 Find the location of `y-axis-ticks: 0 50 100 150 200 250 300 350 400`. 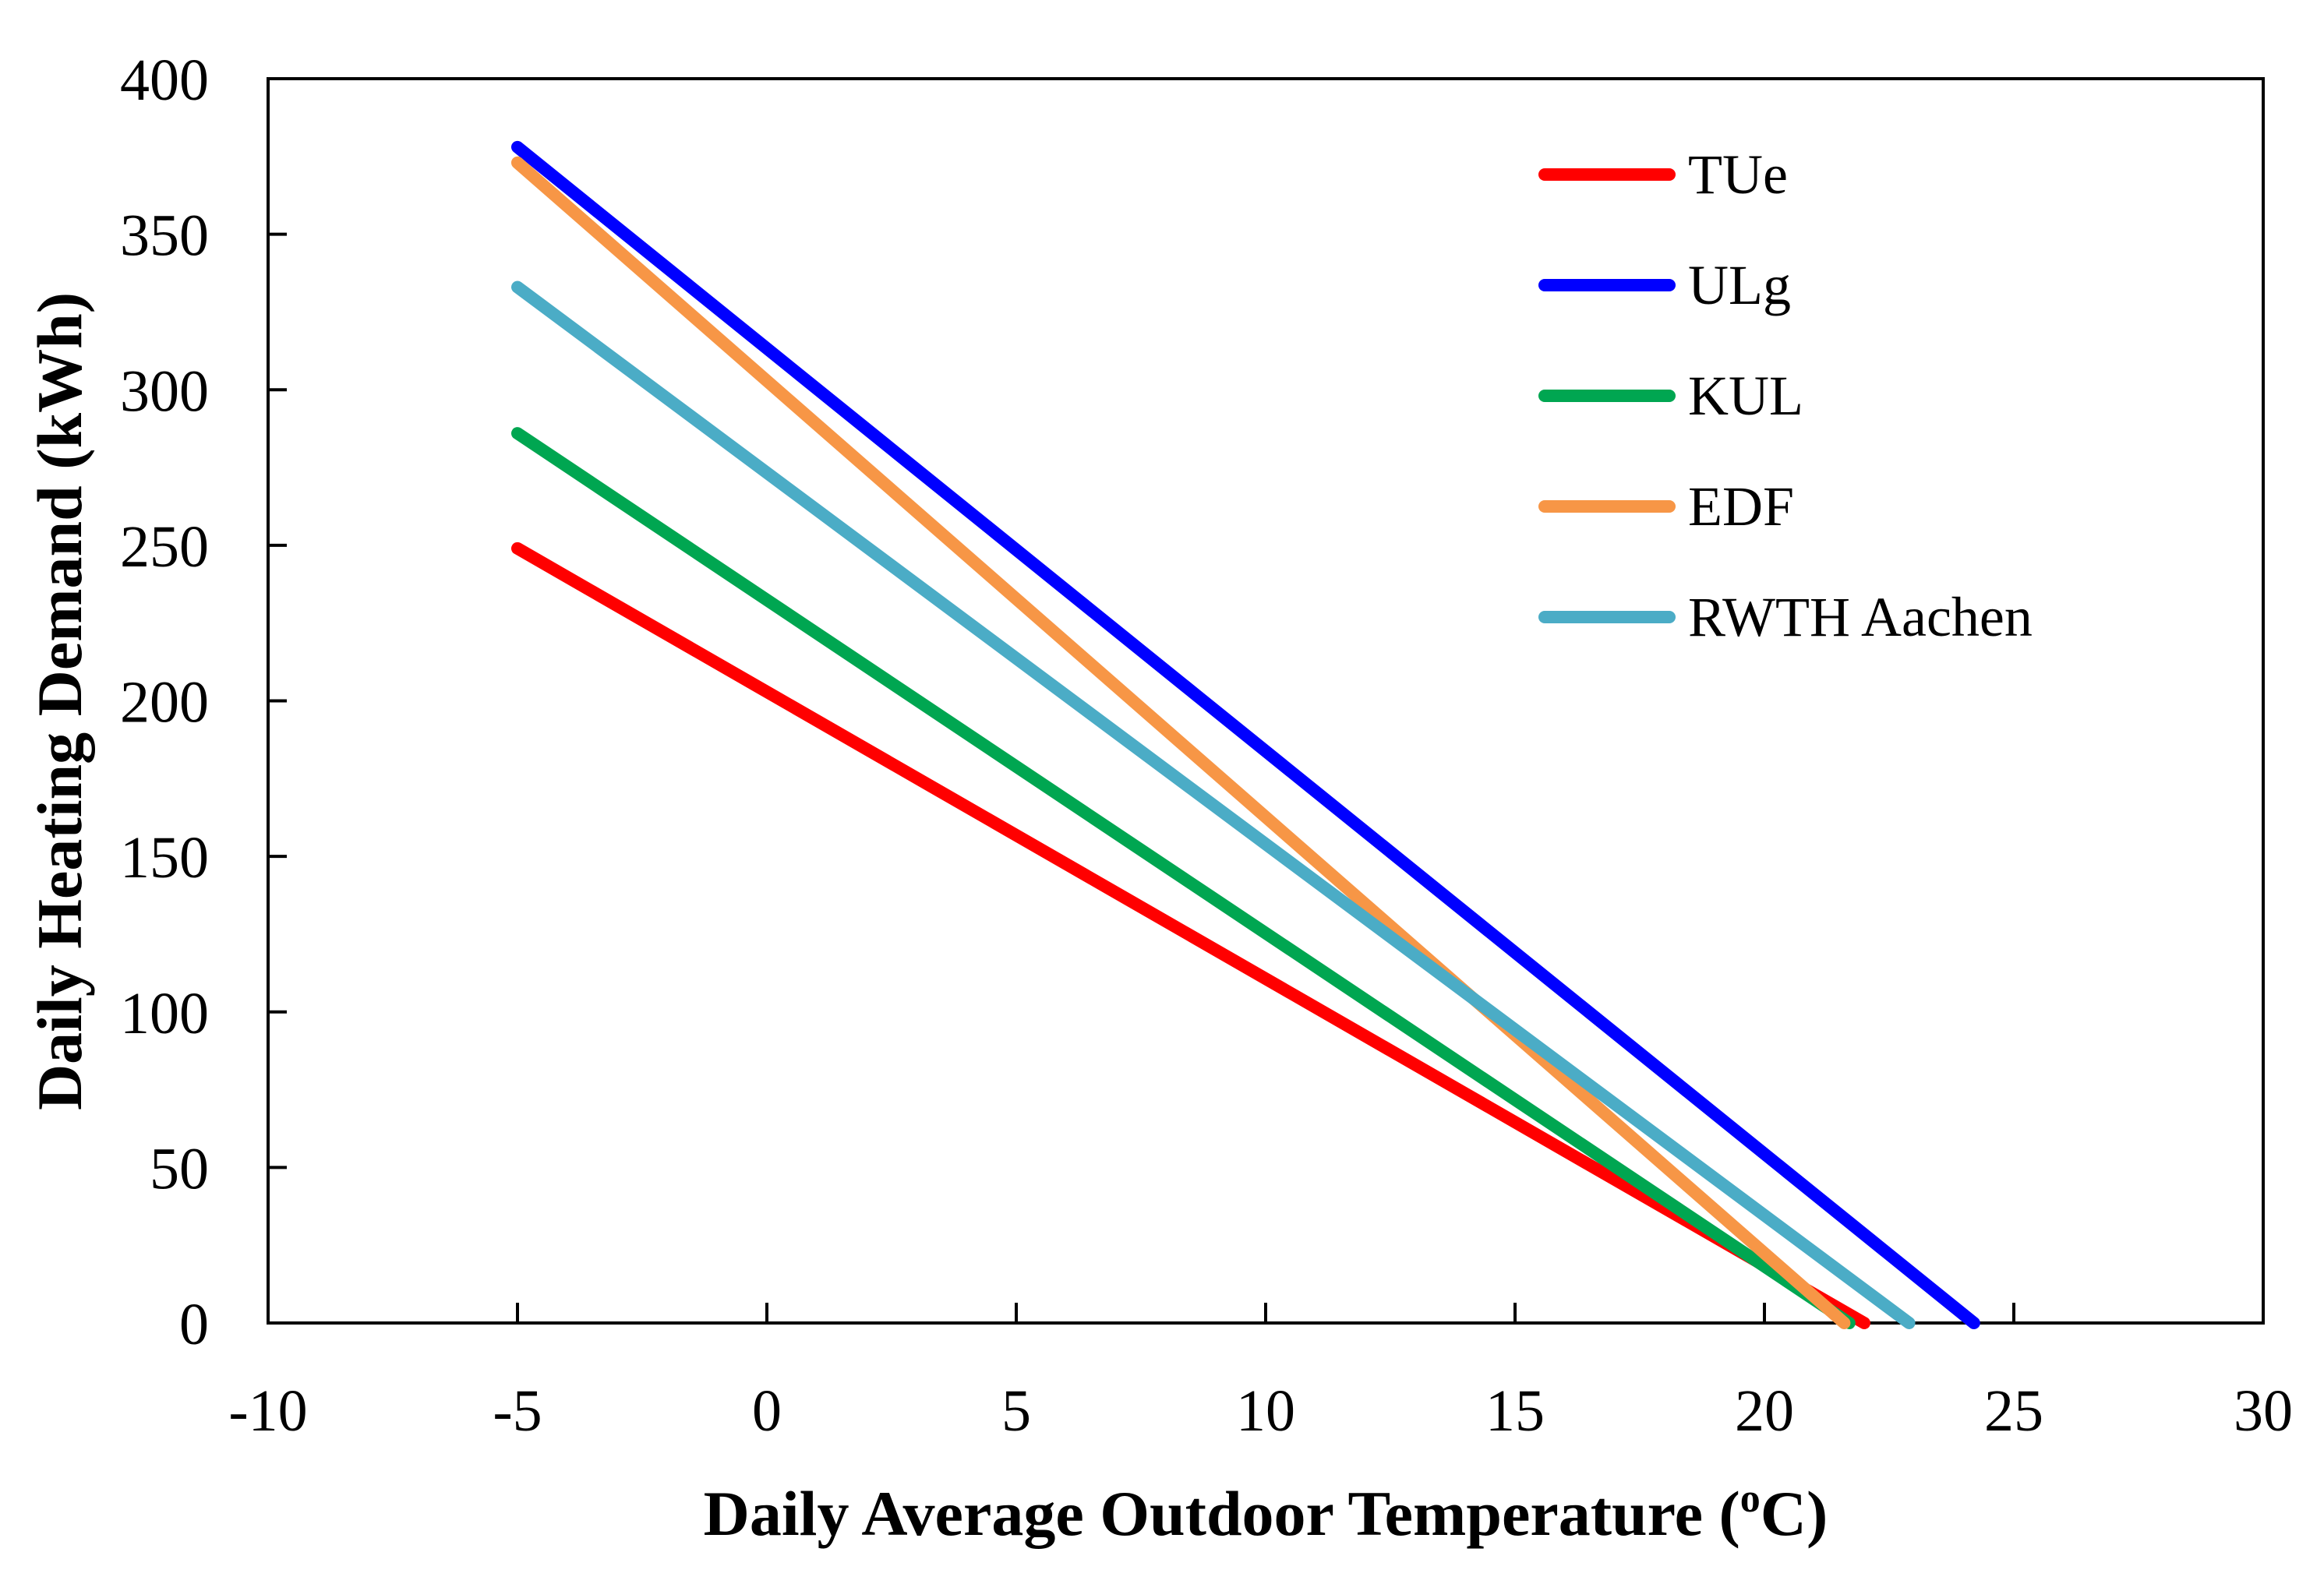

y-axis-ticks: 0 50 100 150 200 250 300 350 400 is located at coordinates (203, 702).